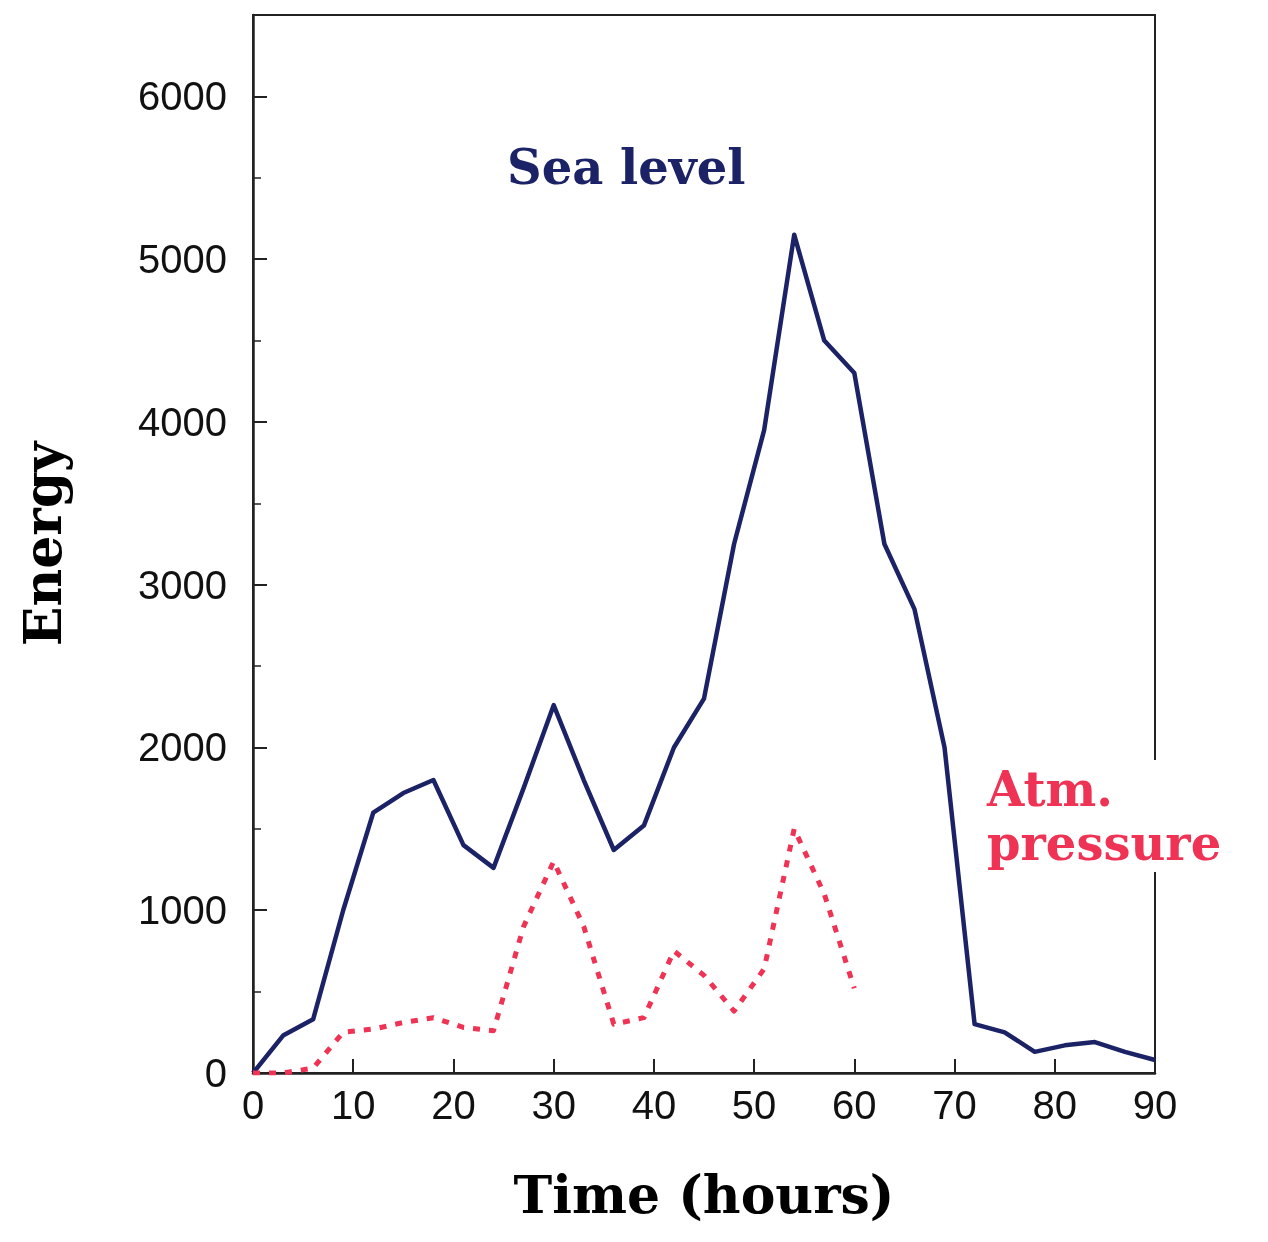  I want to click on x-tick-label: 30, so click(553, 1105).